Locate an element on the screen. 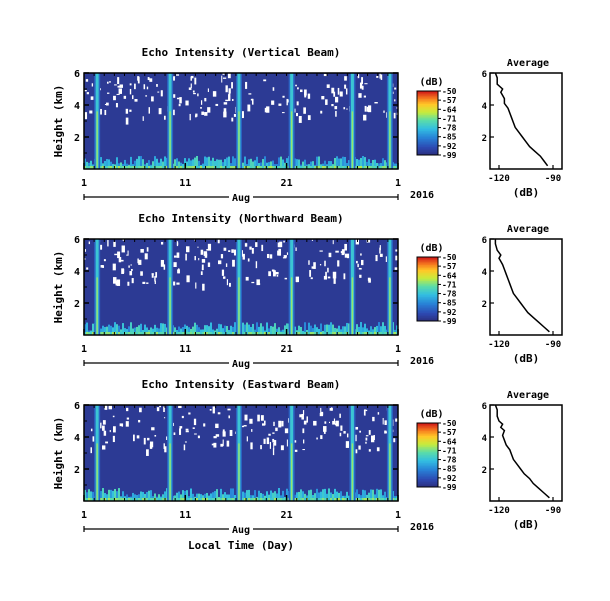 This screenshot has width=610, height=601. convective-column is located at coordinates (97, 472).